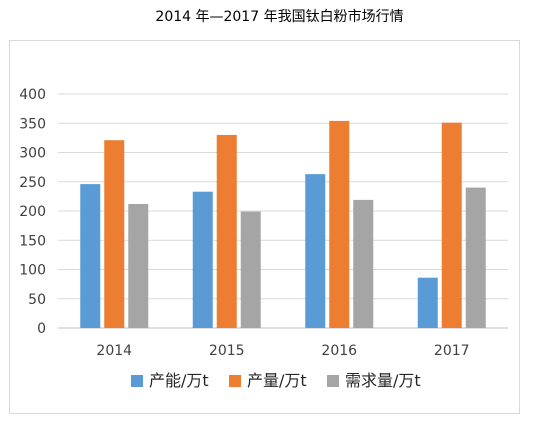 The image size is (559, 424). Describe the element at coordinates (32, 241) in the screenshot. I see `y-tick-label: 150` at that location.